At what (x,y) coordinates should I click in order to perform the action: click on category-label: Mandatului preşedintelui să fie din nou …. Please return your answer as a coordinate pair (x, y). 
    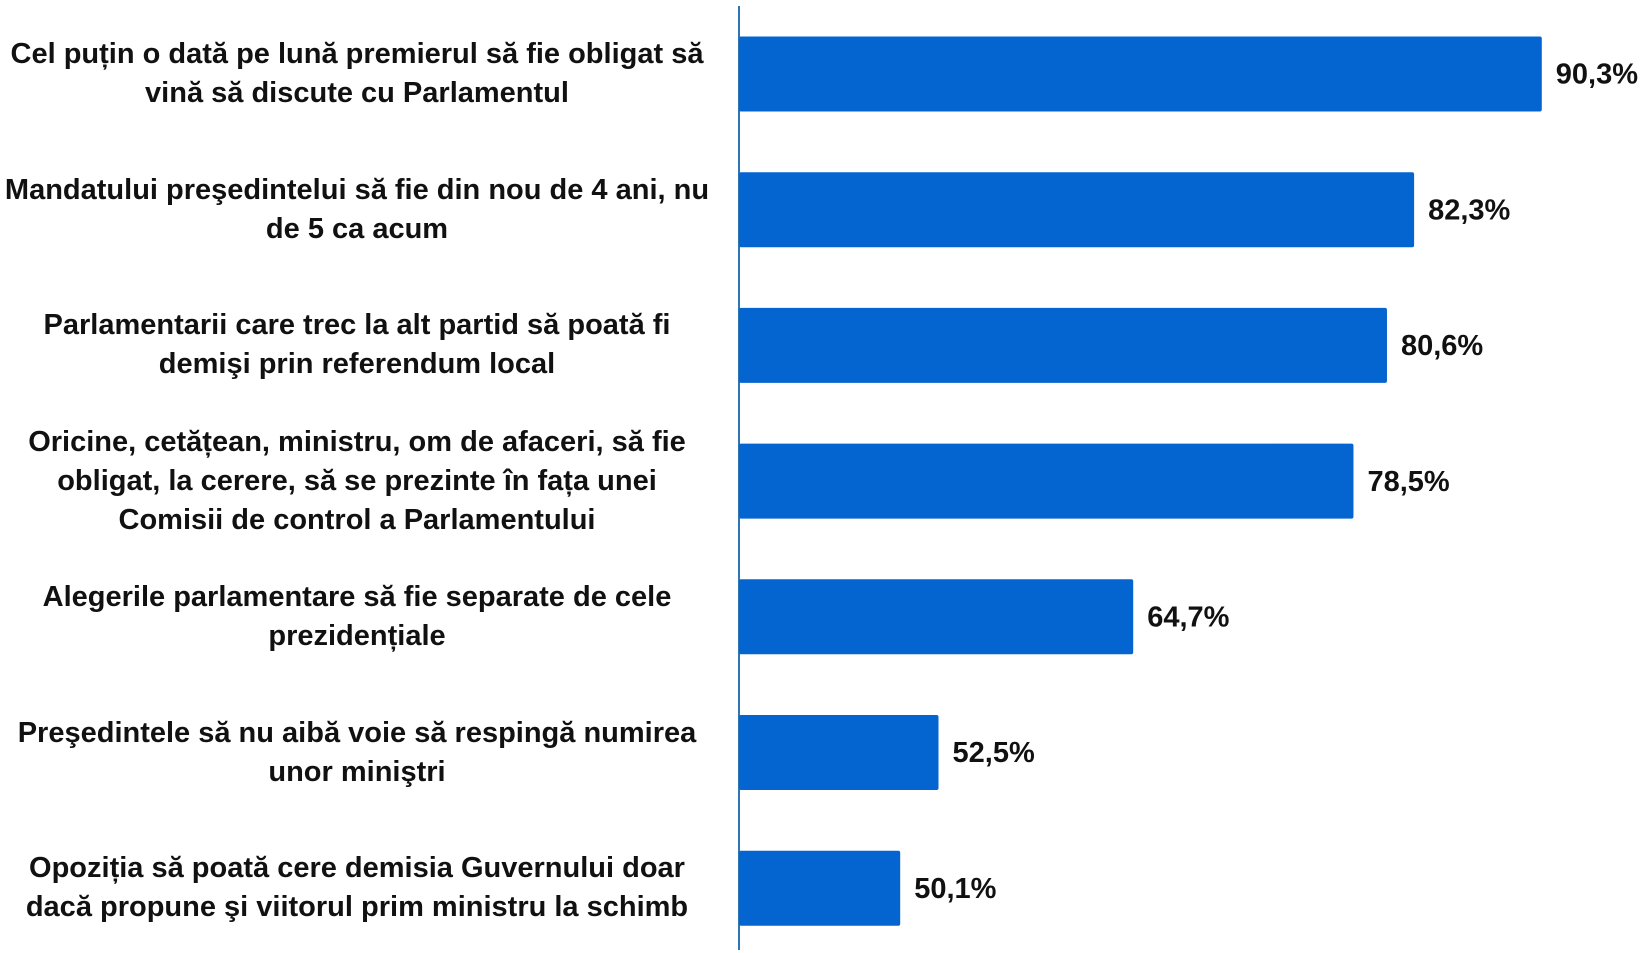
    Looking at the image, I should click on (357, 209).